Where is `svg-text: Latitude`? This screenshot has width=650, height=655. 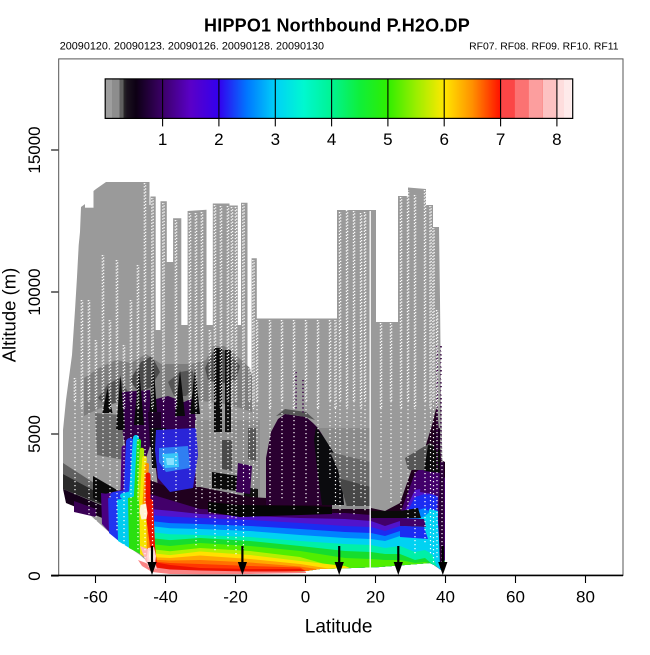
svg-text: Latitude is located at coordinates (339, 626).